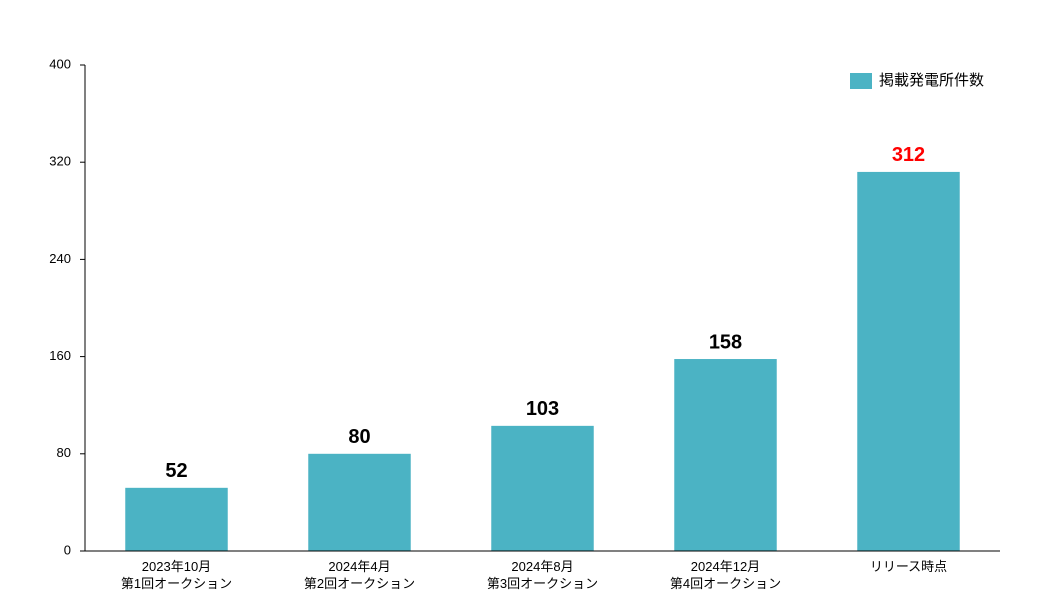 The image size is (1055, 606). I want to click on value-label: 103, so click(542, 409).